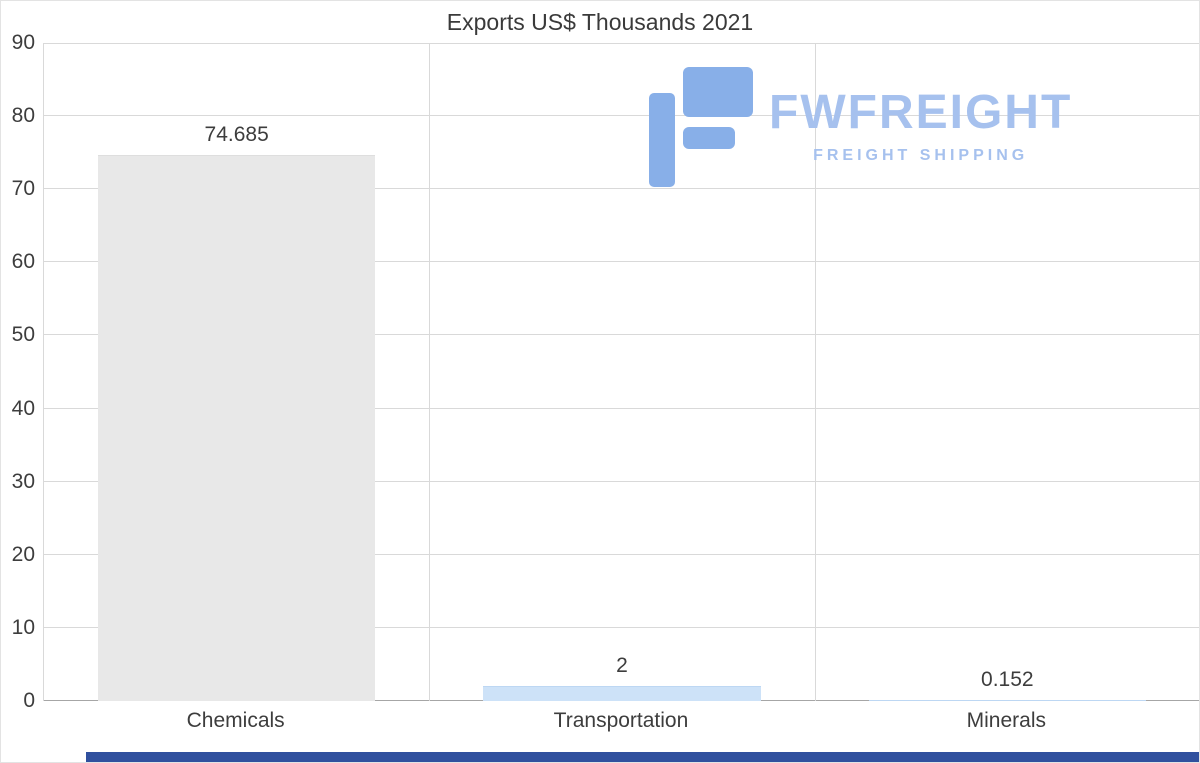 Image resolution: width=1200 pixels, height=763 pixels. Describe the element at coordinates (23, 481) in the screenshot. I see `y-tick-label-30: 30` at that location.